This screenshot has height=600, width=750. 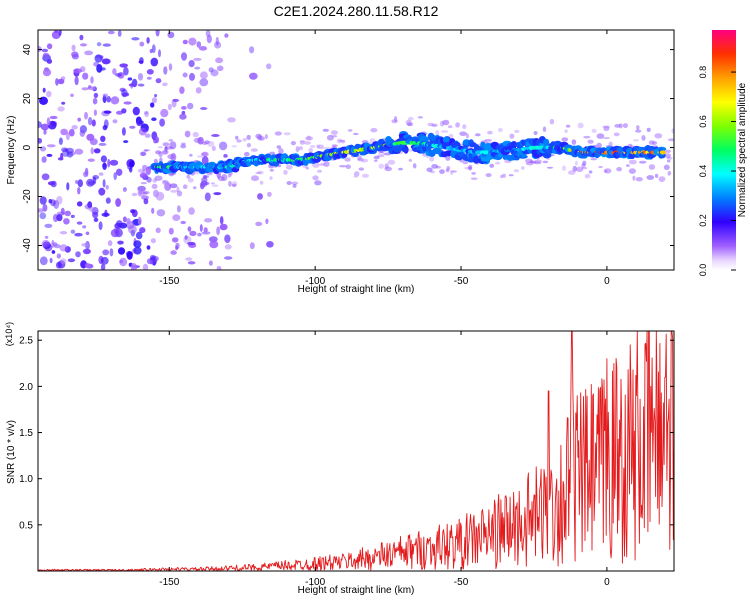 I want to click on heatmap-band-blob, so click(x=514, y=145).